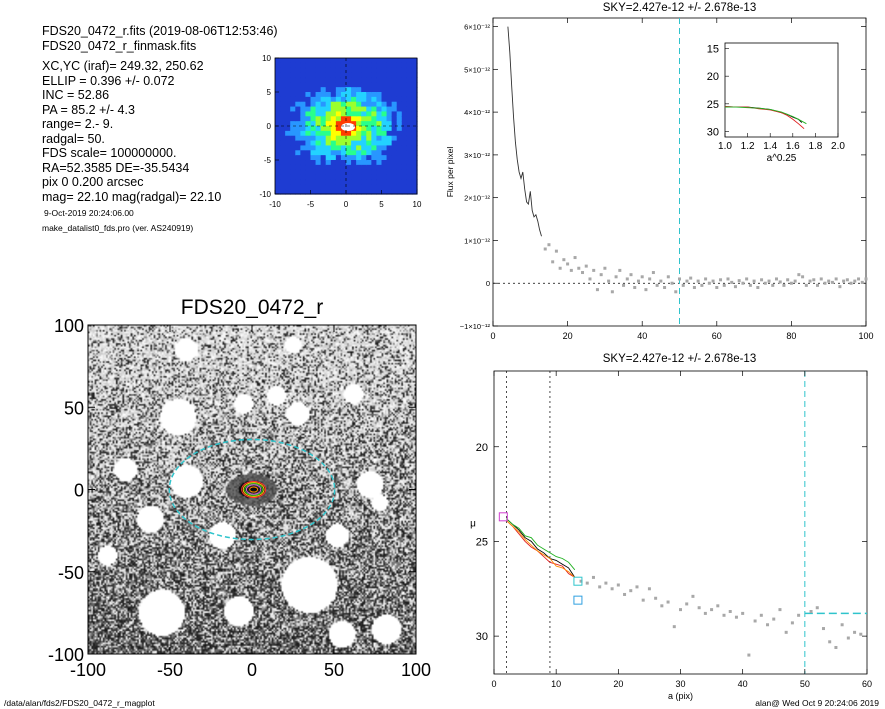 The image size is (885, 709). I want to click on contour-ytick-label: 10, so click(266, 58).